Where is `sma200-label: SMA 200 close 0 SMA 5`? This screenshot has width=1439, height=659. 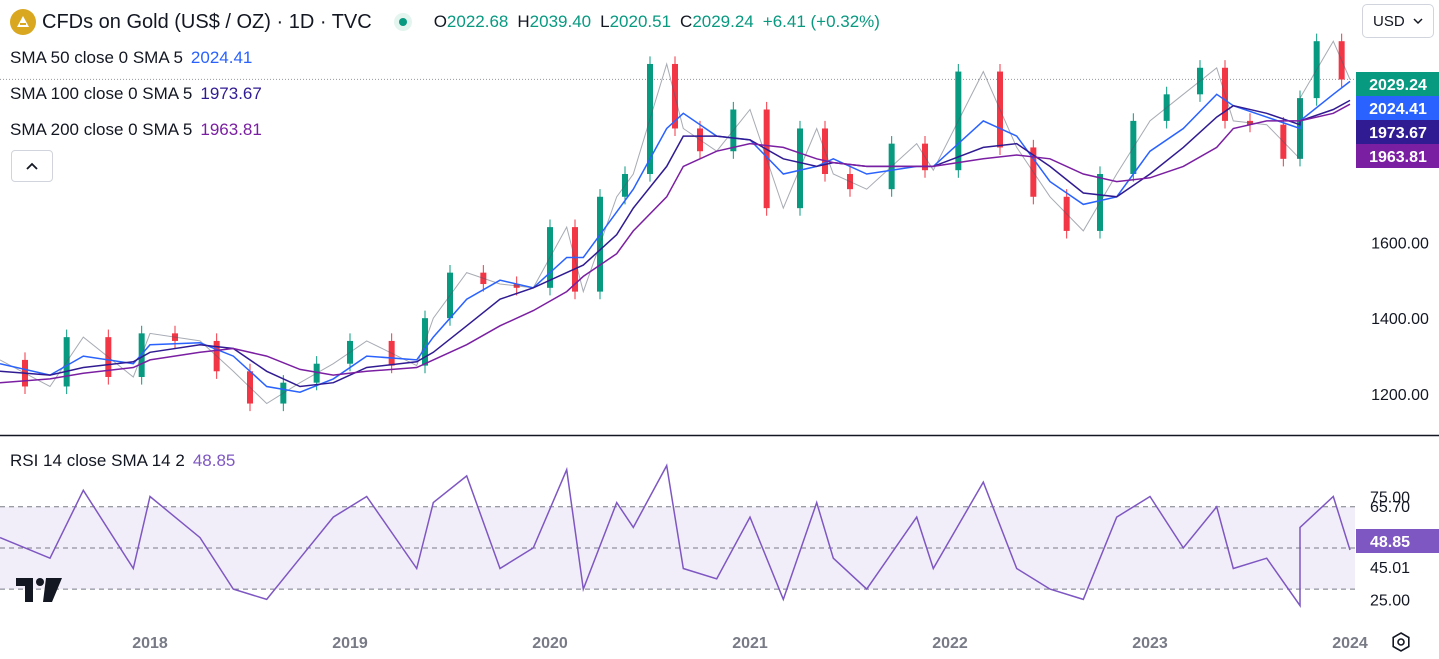 sma200-label: SMA 200 close 0 SMA 5 is located at coordinates (101, 129).